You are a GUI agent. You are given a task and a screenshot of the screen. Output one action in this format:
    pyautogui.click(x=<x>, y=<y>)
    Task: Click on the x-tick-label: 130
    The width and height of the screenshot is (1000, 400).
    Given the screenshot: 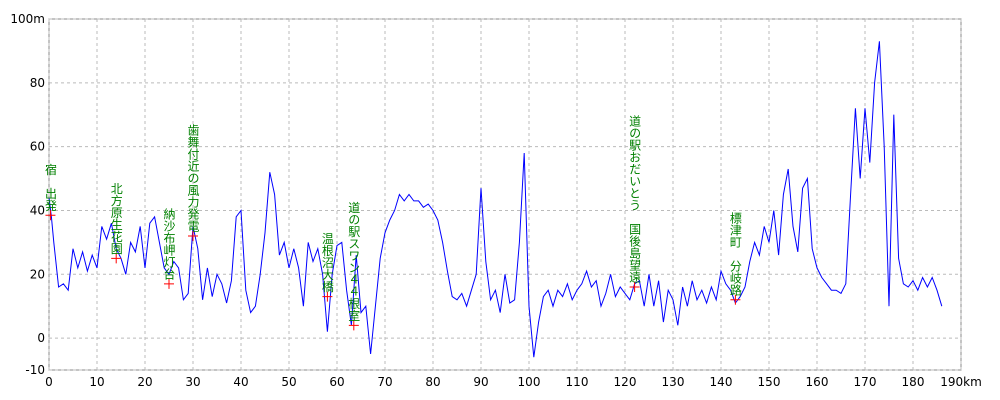 What is the action you would take?
    pyautogui.click(x=673, y=382)
    